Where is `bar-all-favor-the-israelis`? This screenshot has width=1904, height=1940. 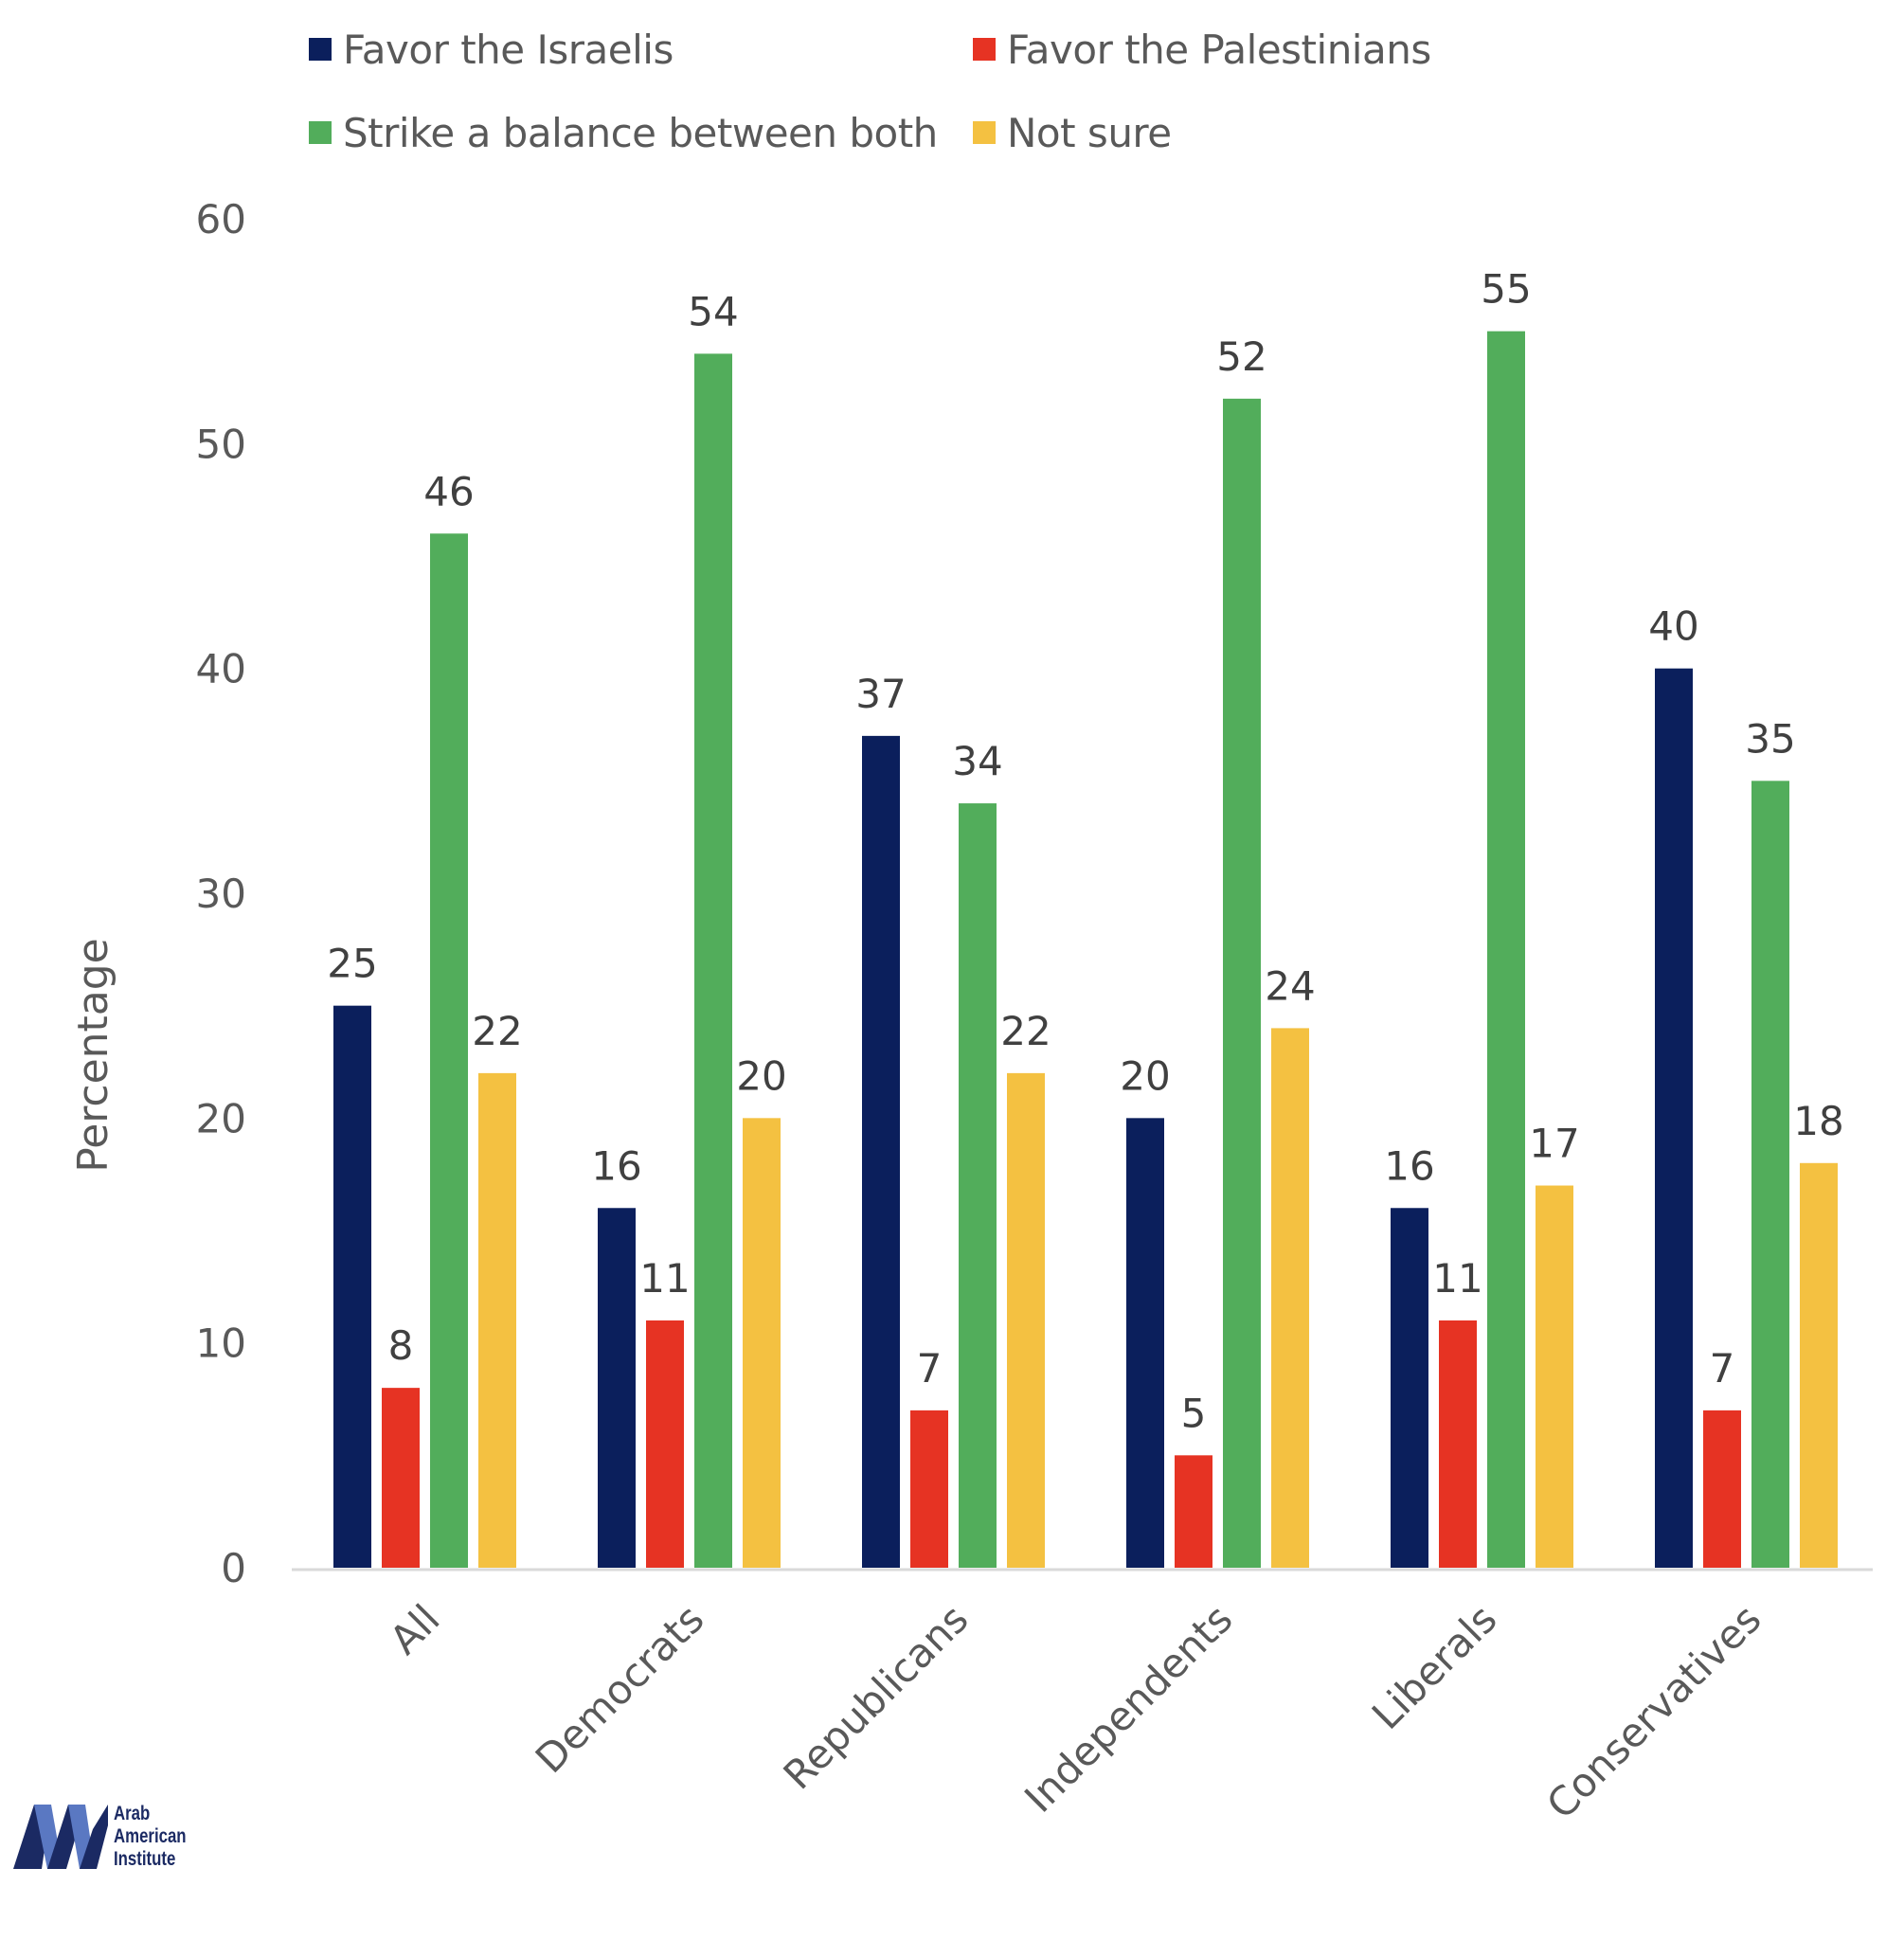 bar-all-favor-the-israelis is located at coordinates (352, 1286).